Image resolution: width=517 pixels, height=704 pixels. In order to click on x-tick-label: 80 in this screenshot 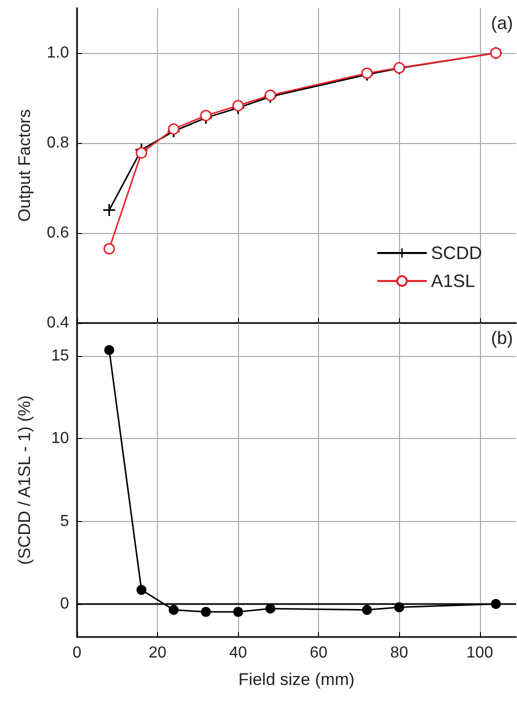, I will do `click(399, 653)`.